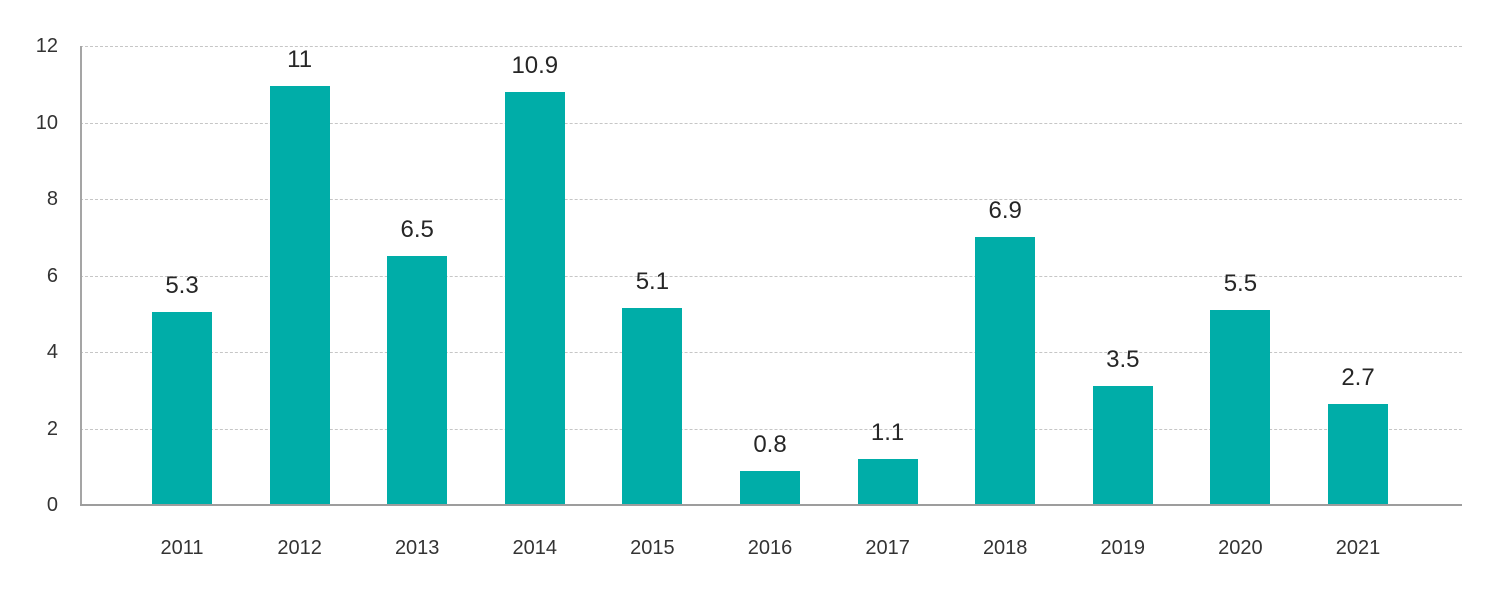 This screenshot has width=1500, height=595. Describe the element at coordinates (300, 60) in the screenshot. I see `bar-value-label-2012: 11` at that location.